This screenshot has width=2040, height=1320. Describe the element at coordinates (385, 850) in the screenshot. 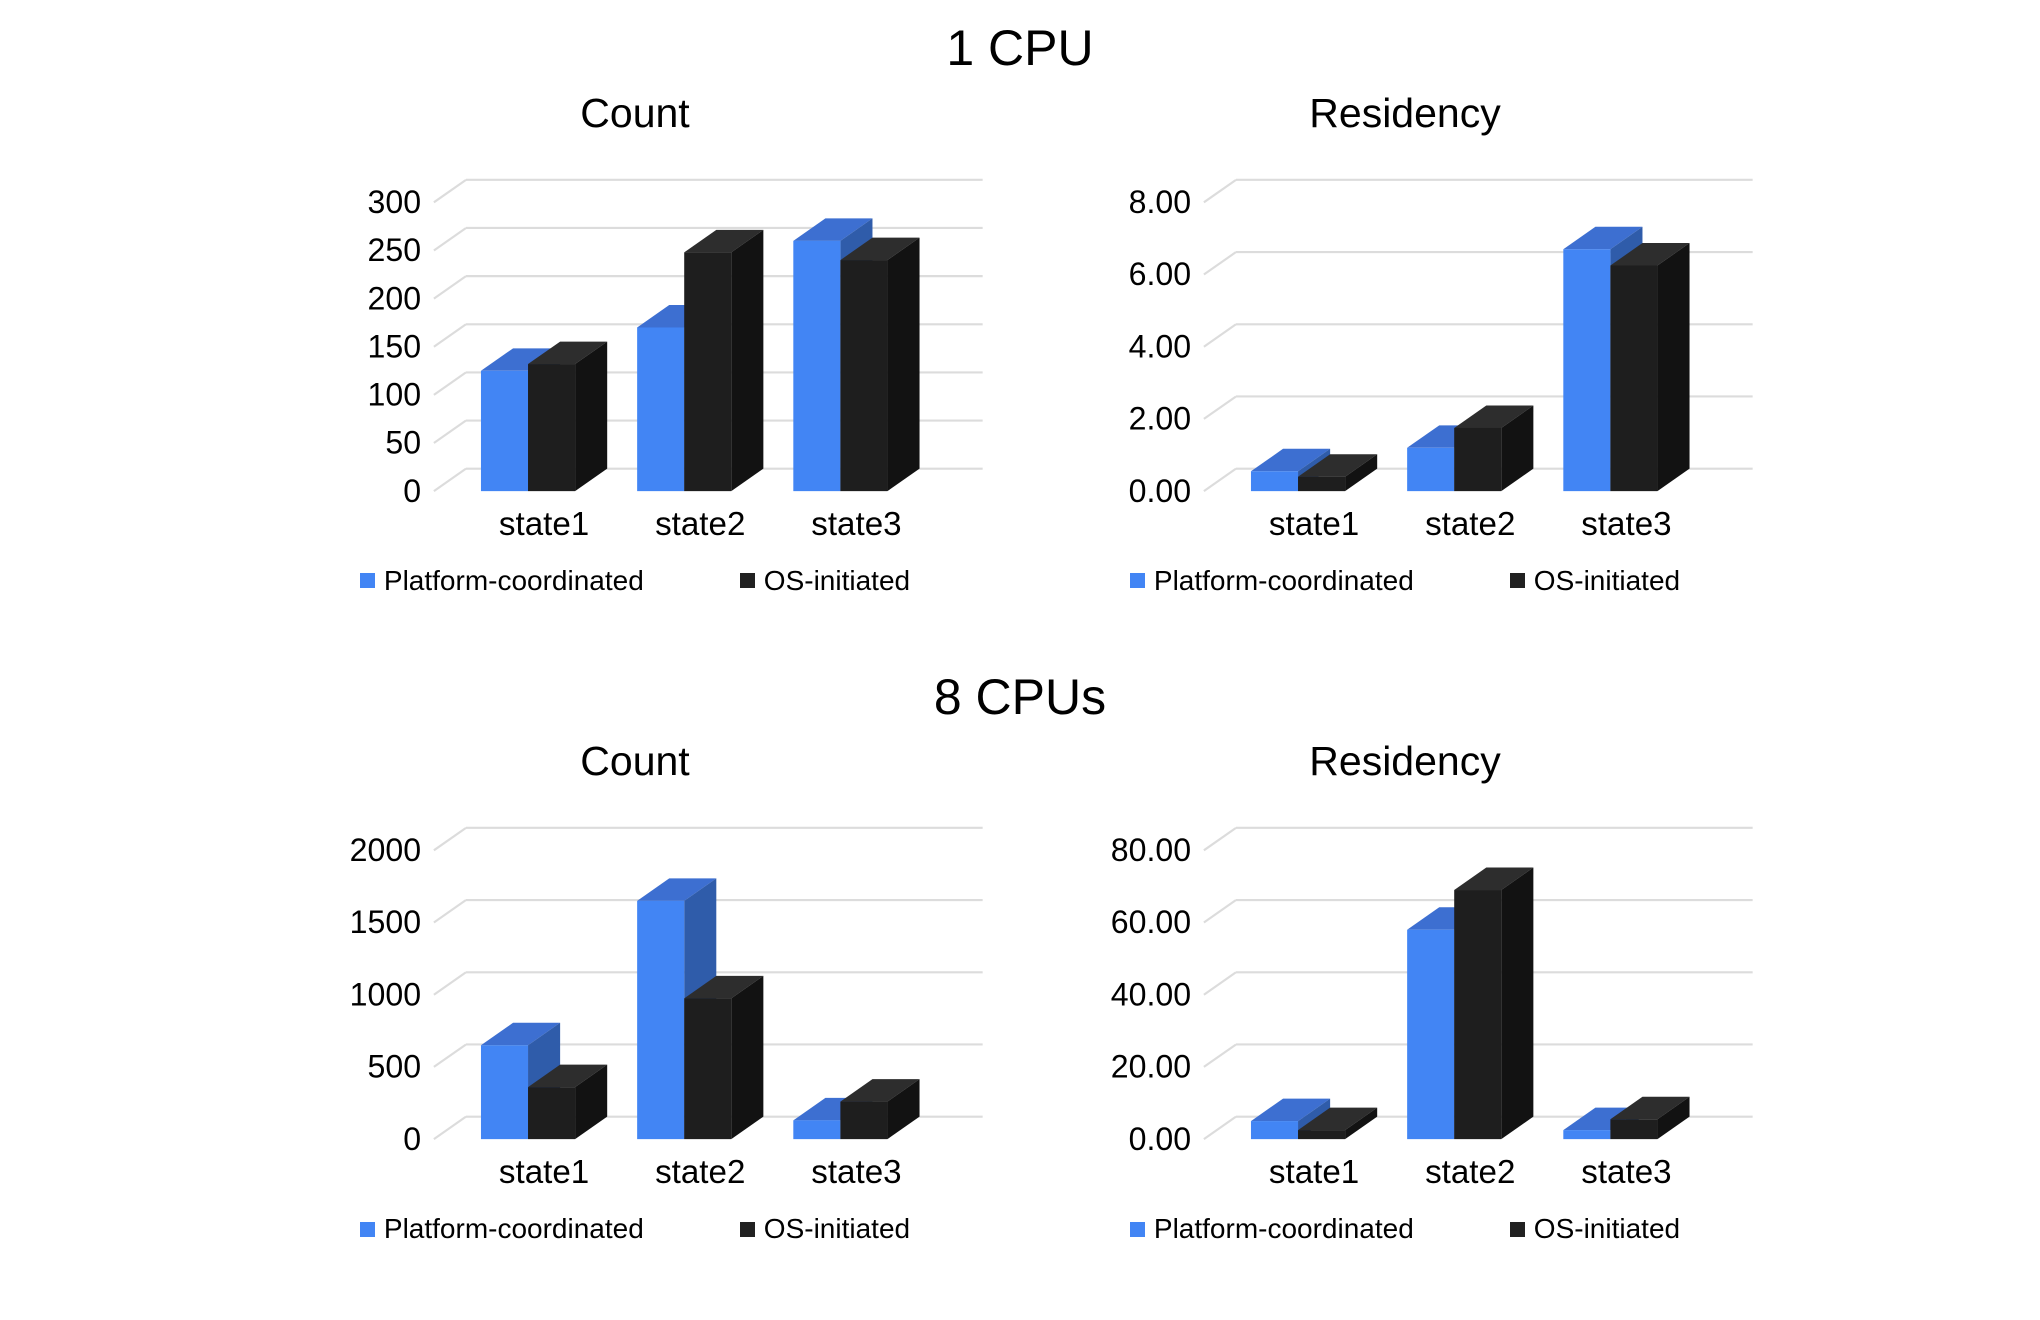

I see `svg-text: 2000` at that location.